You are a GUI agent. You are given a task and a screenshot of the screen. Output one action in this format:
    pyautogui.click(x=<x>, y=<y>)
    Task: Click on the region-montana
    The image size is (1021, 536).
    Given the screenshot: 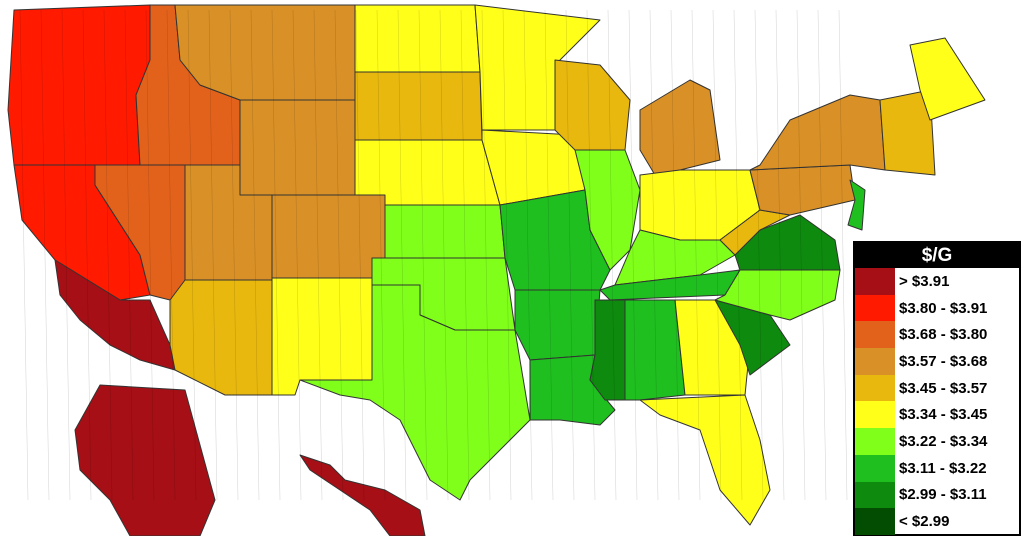 What is the action you would take?
    pyautogui.click(x=265, y=52)
    